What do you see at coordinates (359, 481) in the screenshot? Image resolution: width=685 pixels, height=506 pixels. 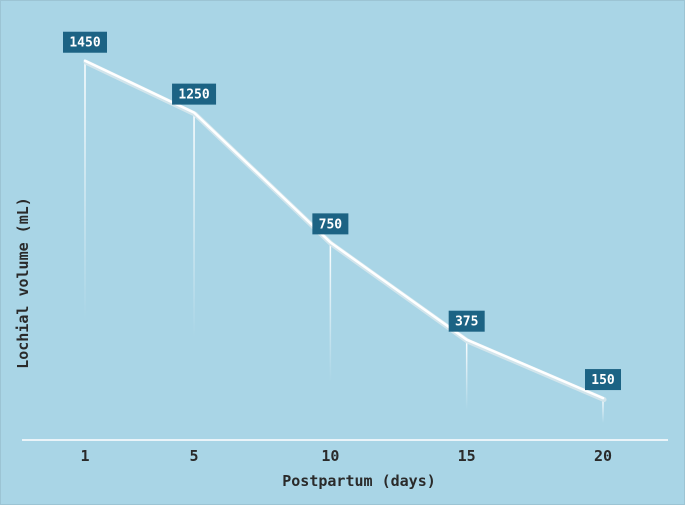 I see `x-axis-title: Postpartum (days)` at bounding box center [359, 481].